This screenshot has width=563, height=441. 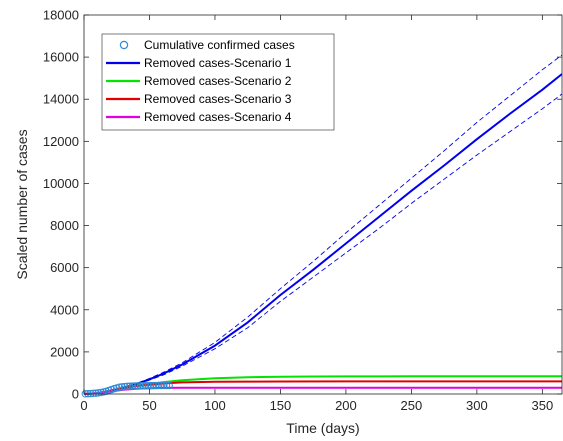 I want to click on y-tick-label: 4000, so click(x=64, y=309).